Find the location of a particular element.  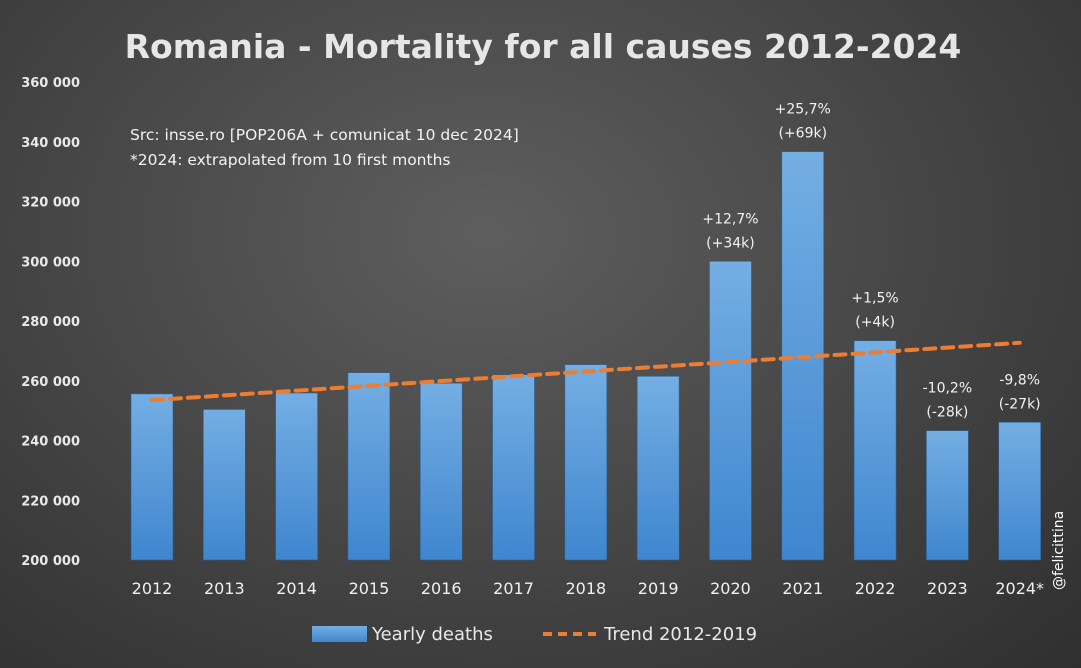

bar-2016 is located at coordinates (441, 471).